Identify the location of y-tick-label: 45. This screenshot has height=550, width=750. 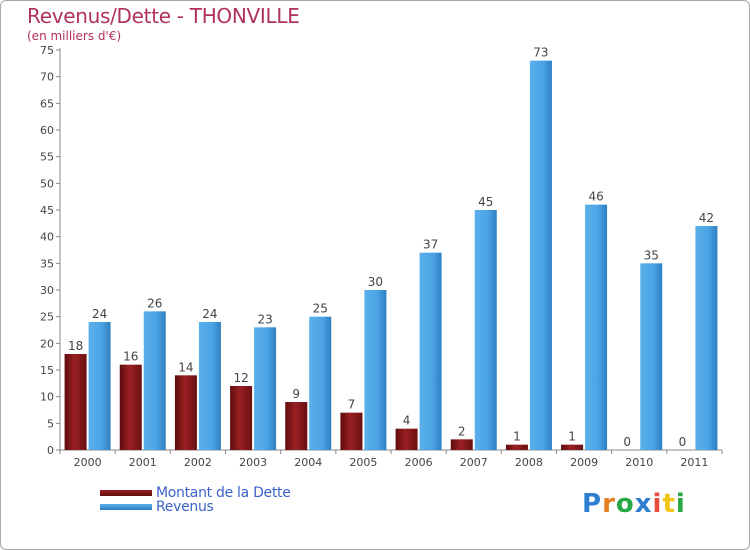
(47, 210).